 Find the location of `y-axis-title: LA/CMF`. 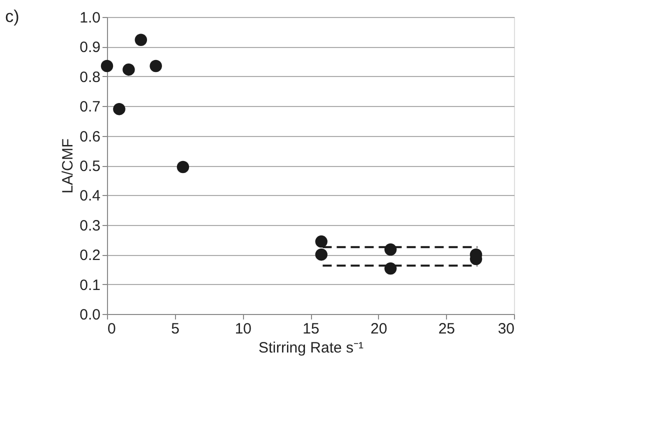

y-axis-title: LA/CMF is located at coordinates (68, 166).